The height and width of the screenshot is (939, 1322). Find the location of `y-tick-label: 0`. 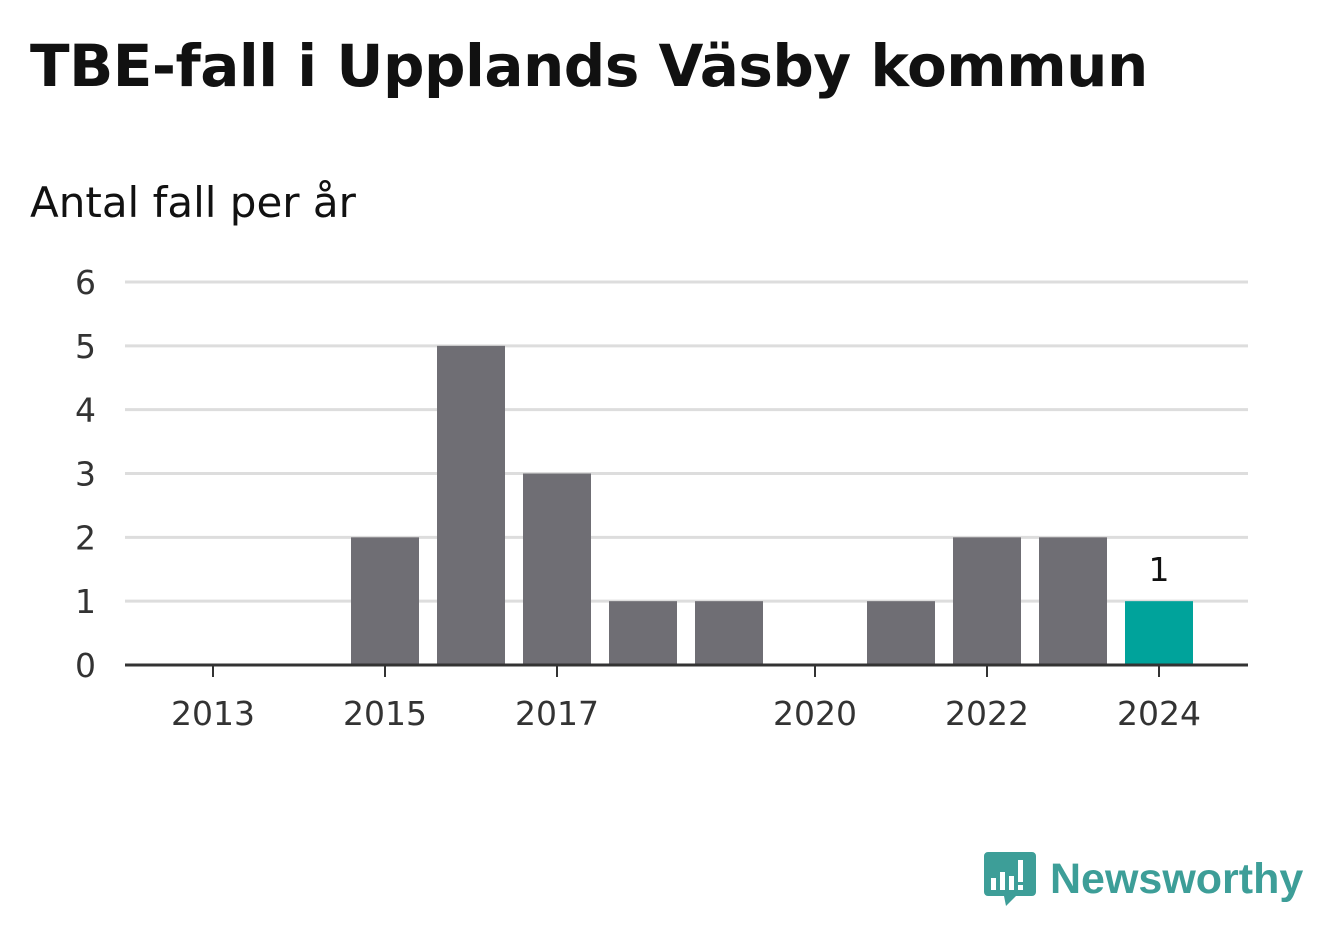

y-tick-label: 0 is located at coordinates (85, 665).